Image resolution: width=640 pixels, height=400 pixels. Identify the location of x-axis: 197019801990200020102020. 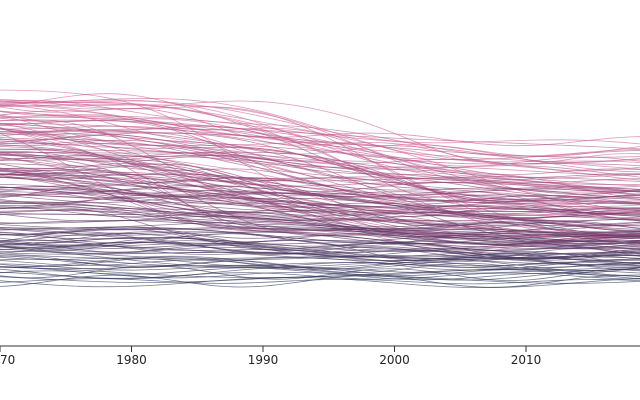
(320, 356).